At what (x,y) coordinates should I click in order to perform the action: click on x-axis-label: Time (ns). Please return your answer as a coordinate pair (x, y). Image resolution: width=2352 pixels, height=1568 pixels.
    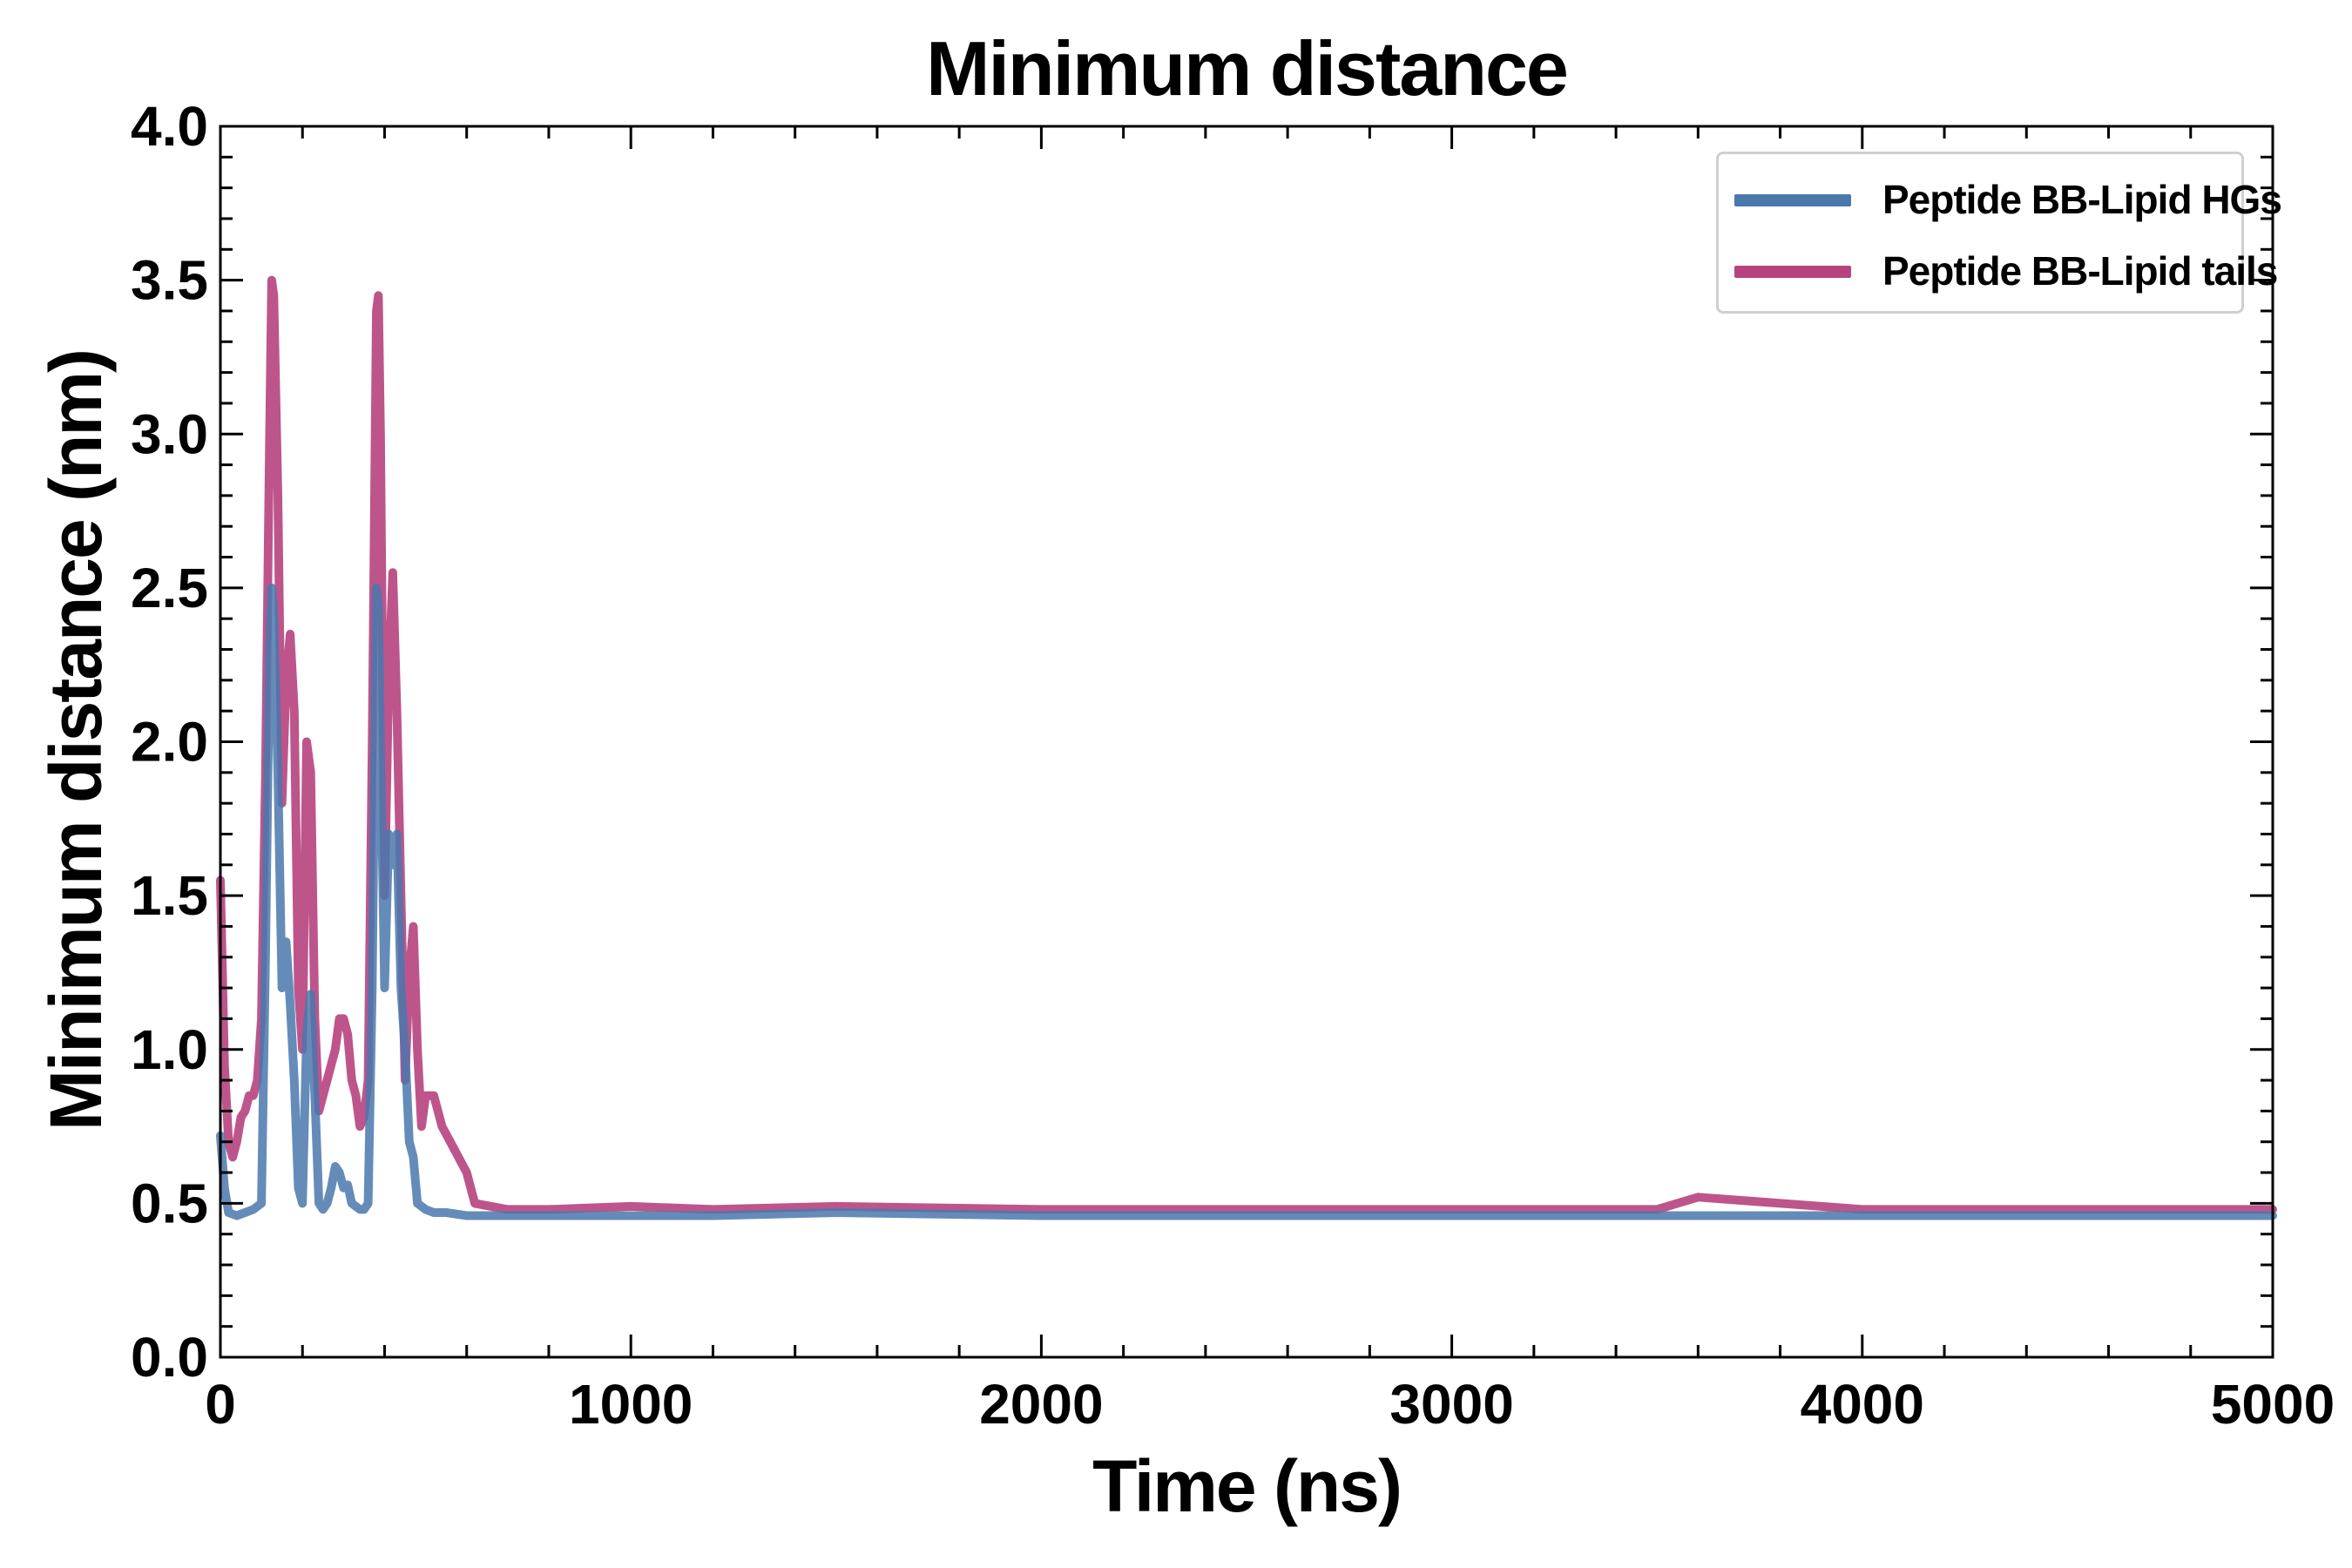
    Looking at the image, I should click on (1247, 1486).